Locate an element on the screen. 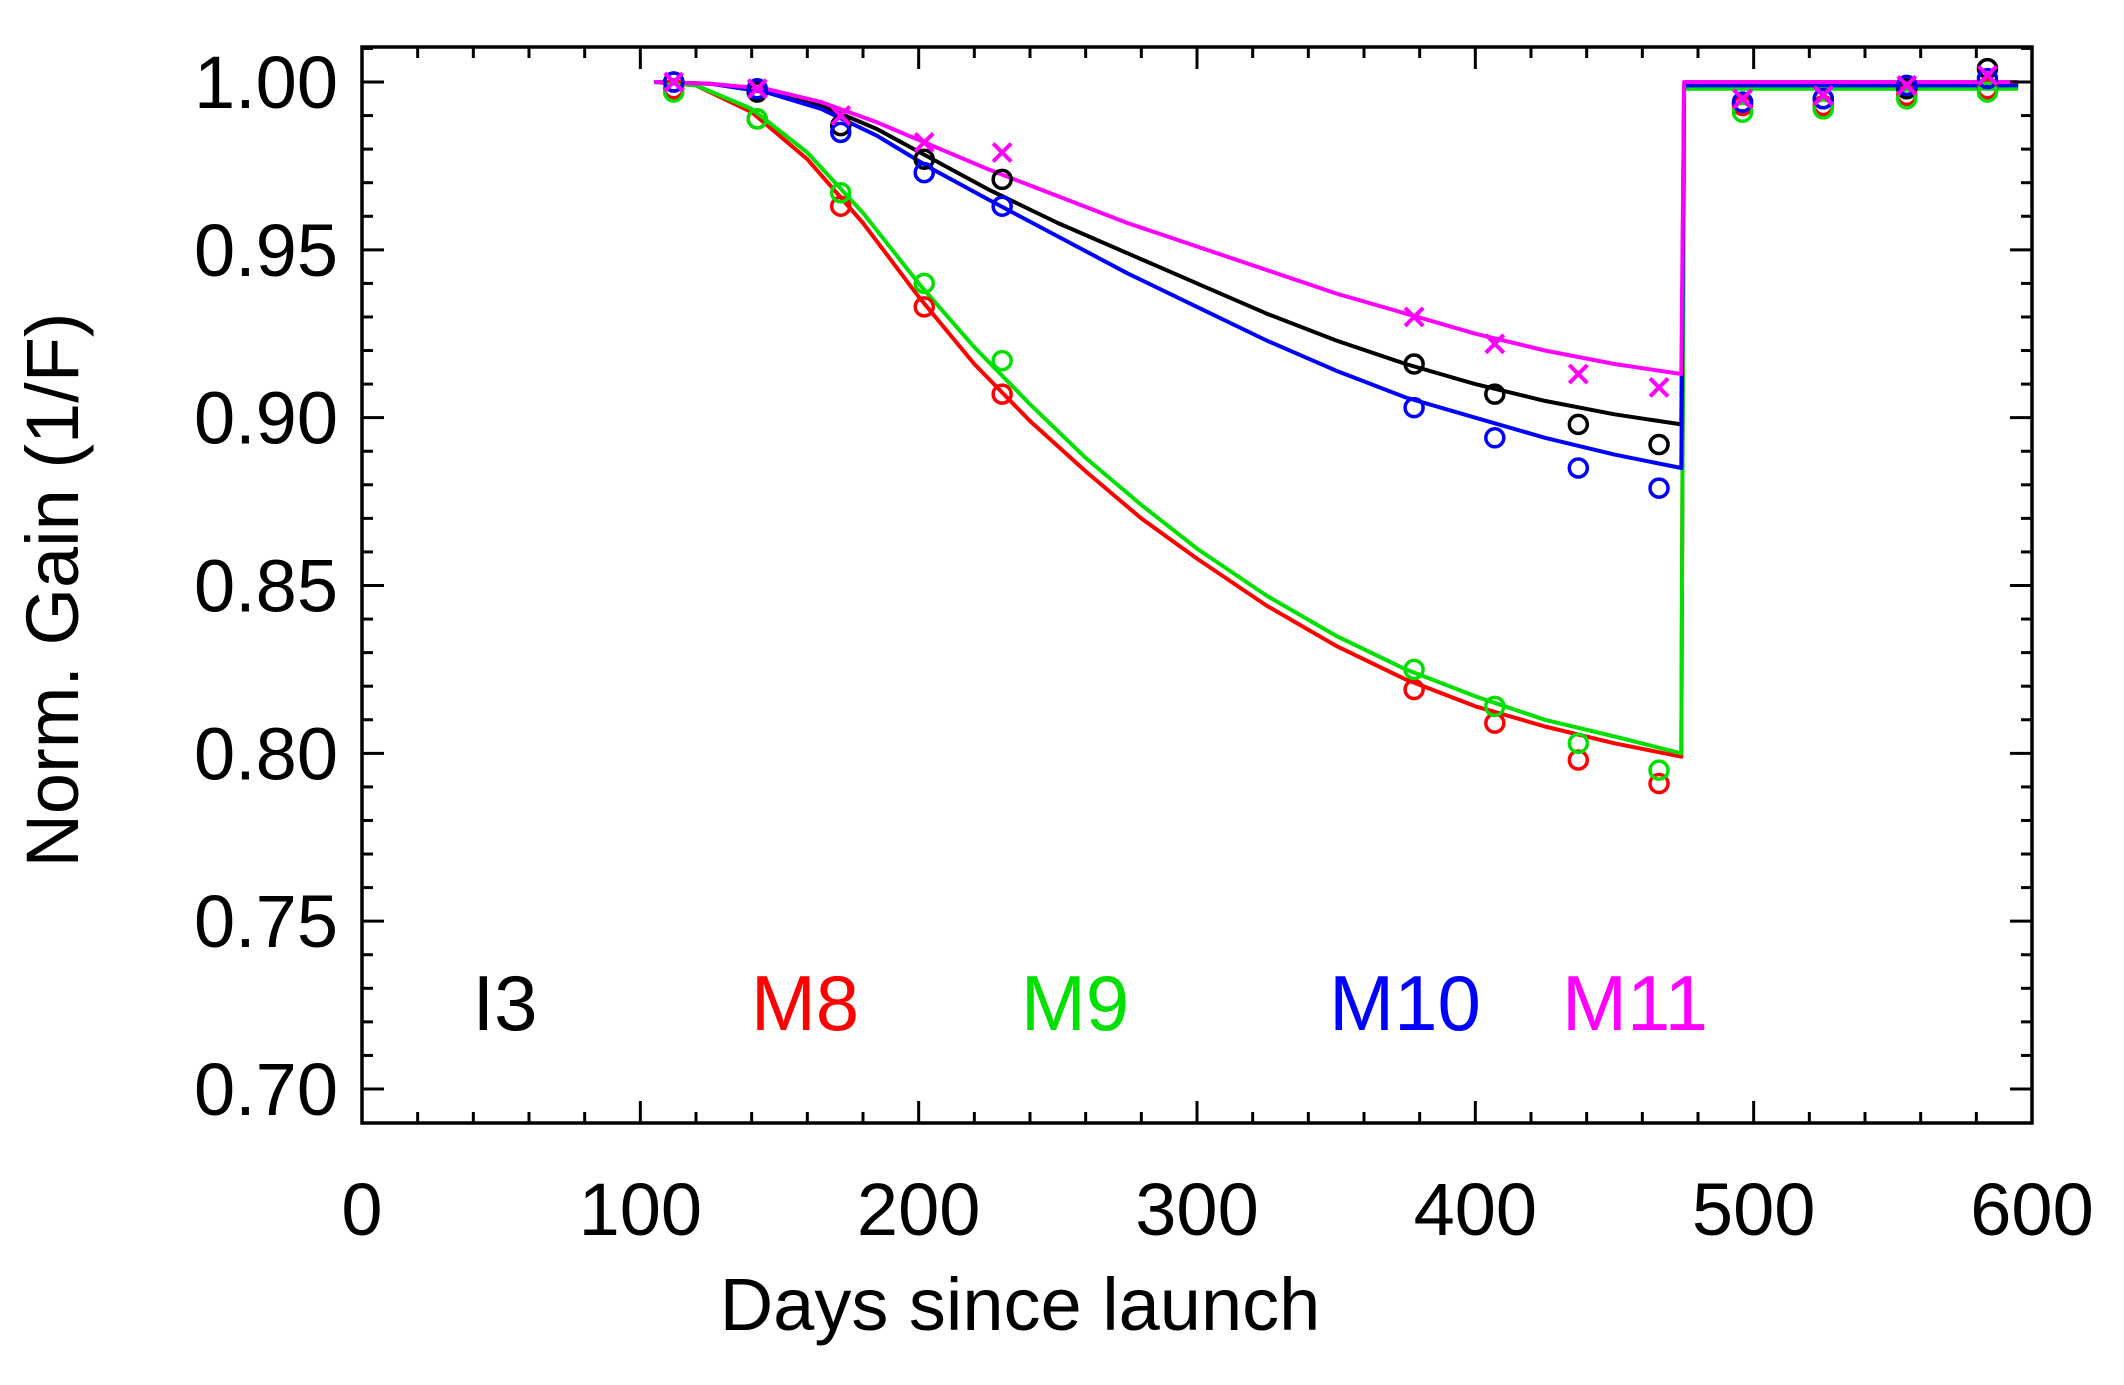 This screenshot has width=2124, height=1385. y-tick-label: 0.85 is located at coordinates (266, 586).